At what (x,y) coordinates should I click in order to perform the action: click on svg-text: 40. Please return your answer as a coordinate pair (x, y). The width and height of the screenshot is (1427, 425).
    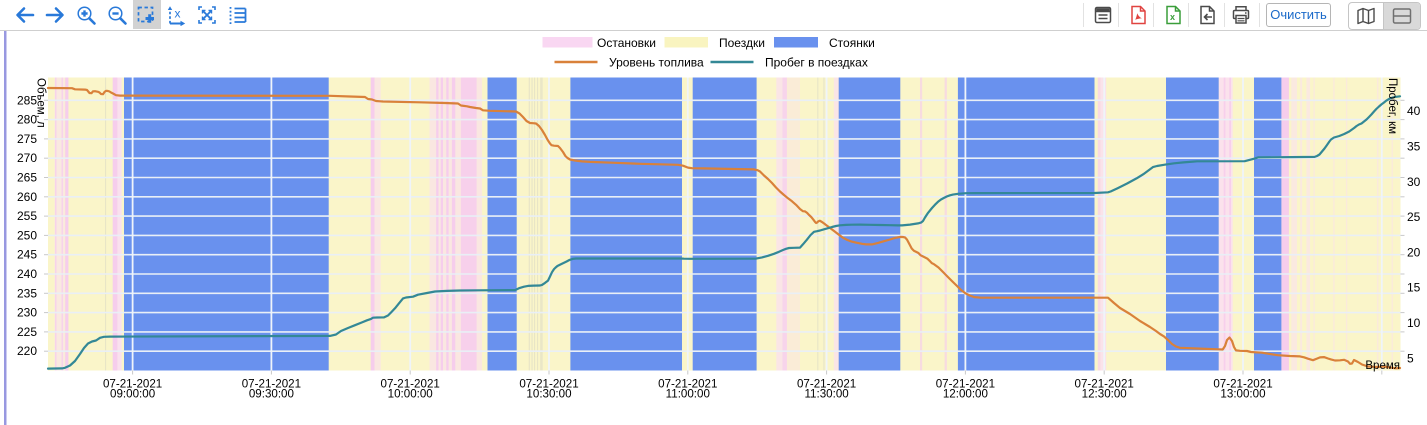
    Looking at the image, I should click on (1414, 111).